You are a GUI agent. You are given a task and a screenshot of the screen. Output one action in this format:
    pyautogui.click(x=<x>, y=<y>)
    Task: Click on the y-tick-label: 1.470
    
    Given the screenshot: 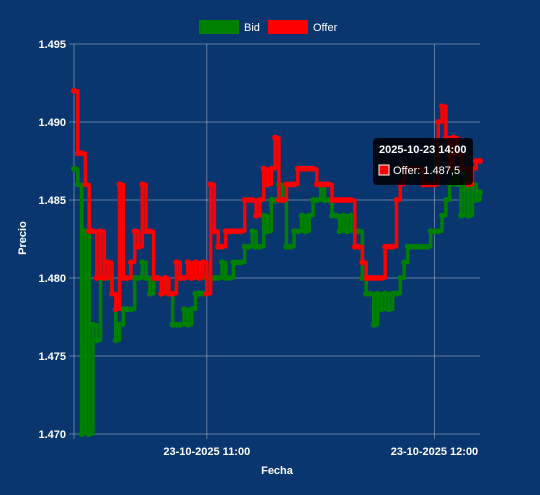 What is the action you would take?
    pyautogui.click(x=52, y=435)
    